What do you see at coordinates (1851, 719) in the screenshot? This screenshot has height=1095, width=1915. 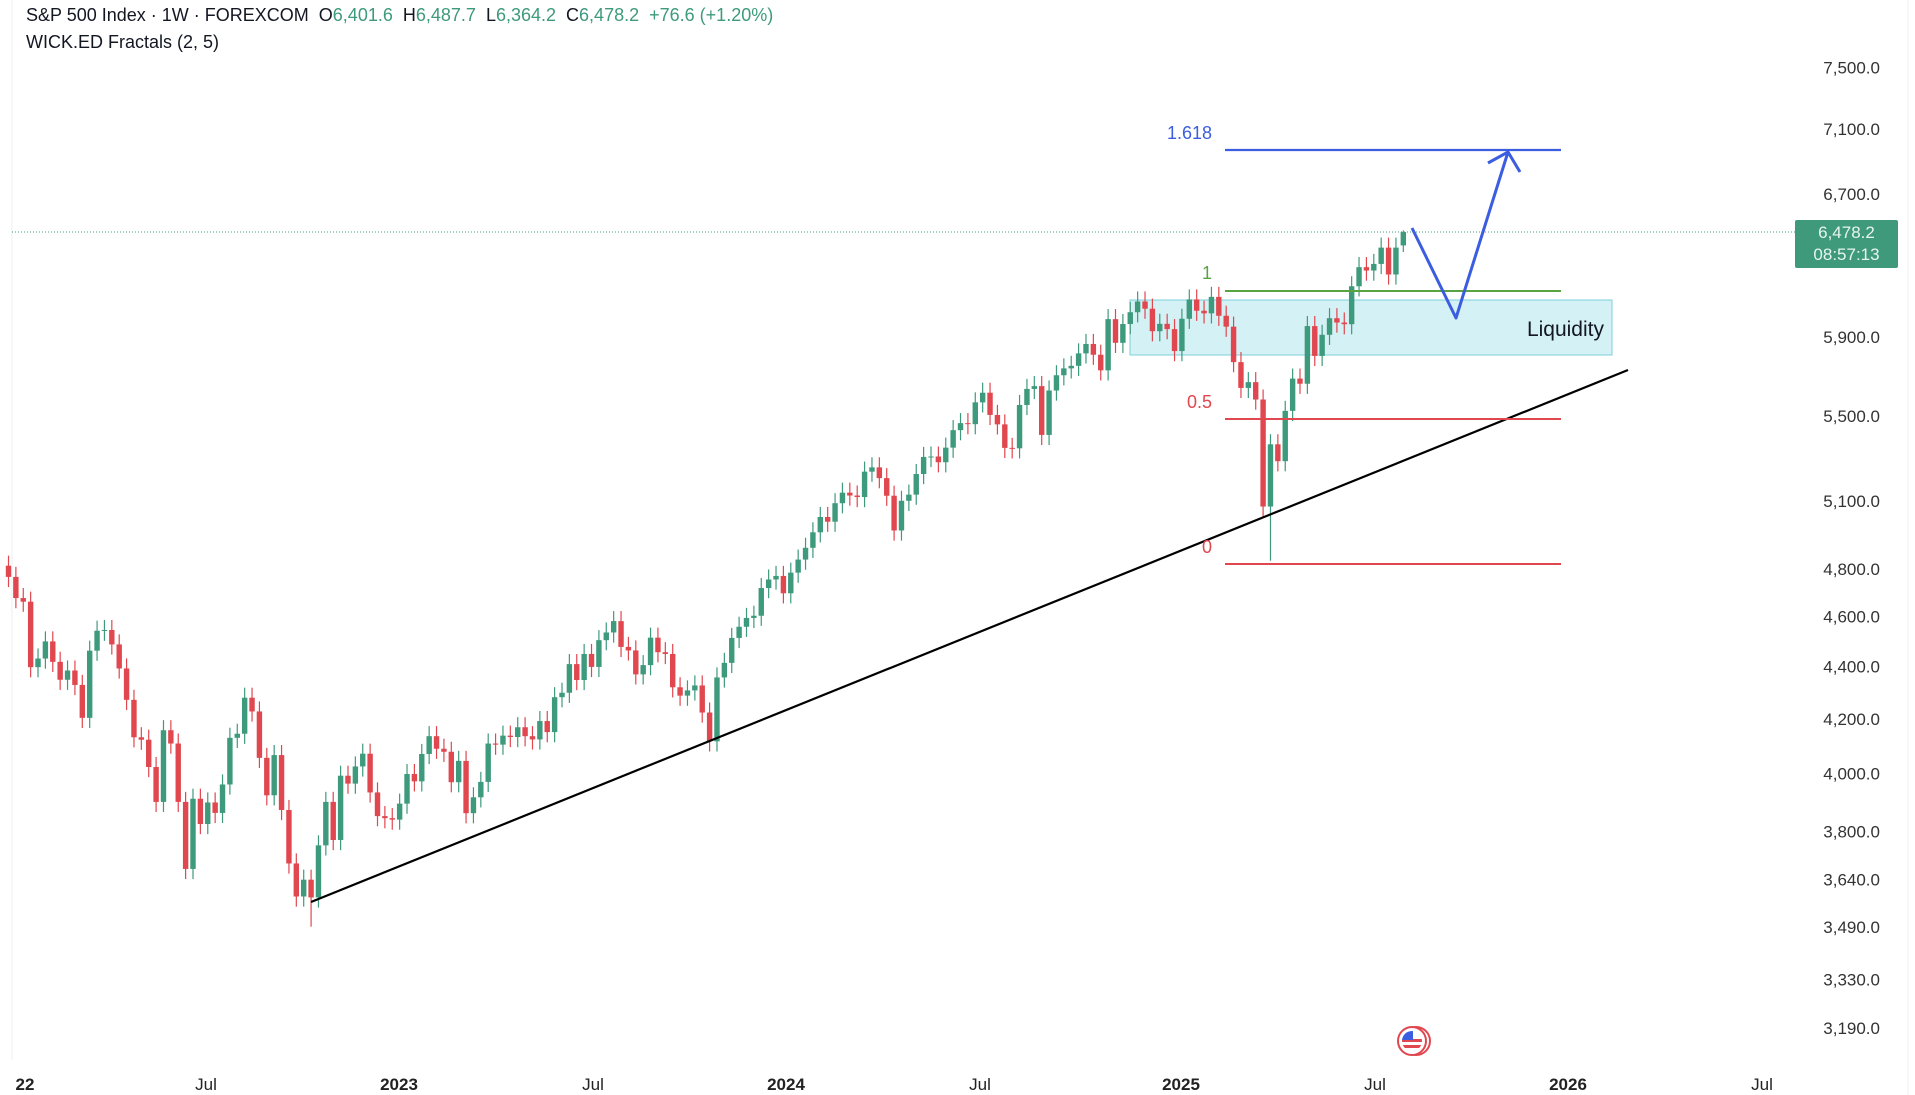 I see `price-tick-label: 4,200.0` at bounding box center [1851, 719].